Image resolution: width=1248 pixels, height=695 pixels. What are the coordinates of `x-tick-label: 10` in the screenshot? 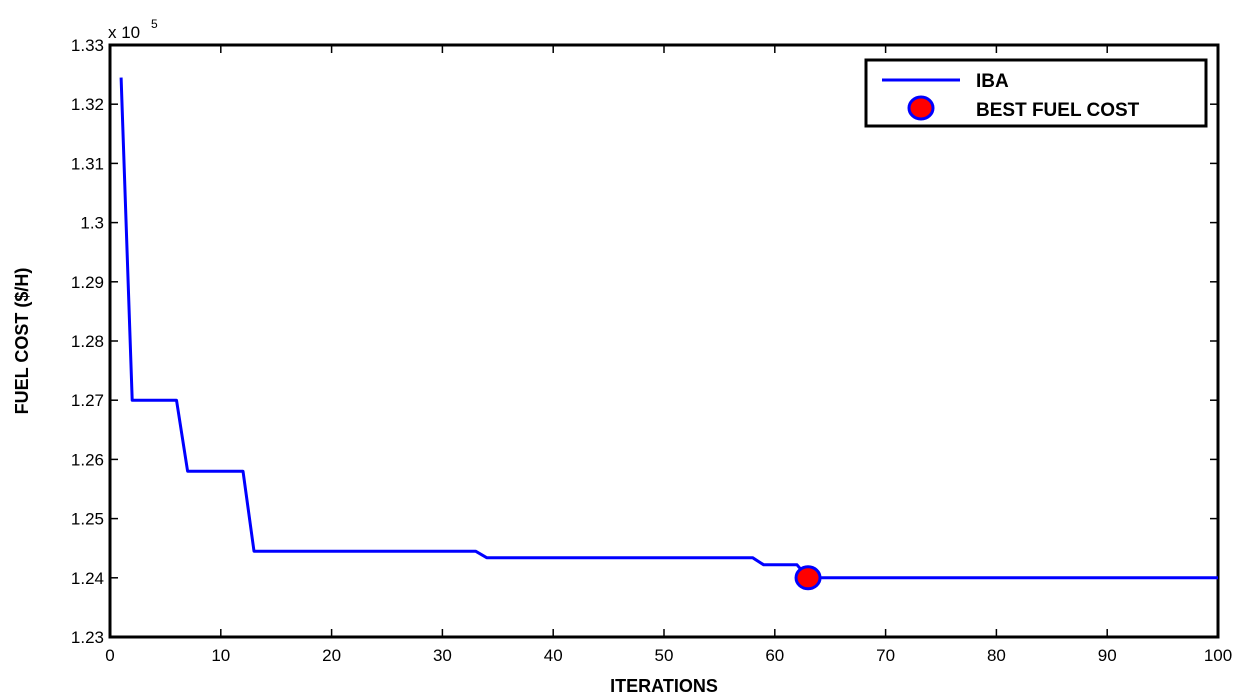 It's located at (220, 655).